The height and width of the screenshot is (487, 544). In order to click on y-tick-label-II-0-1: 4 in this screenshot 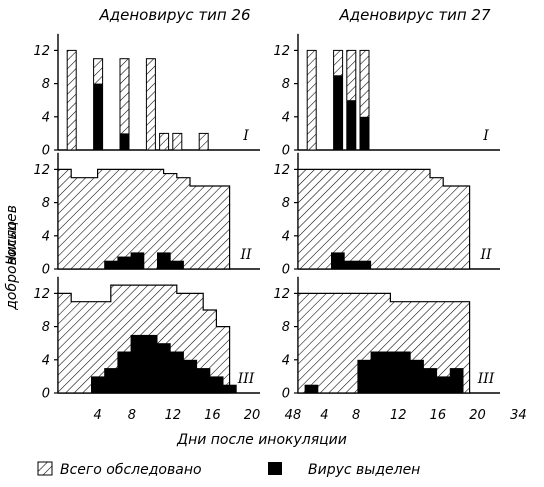, I will do `click(46, 236)`.